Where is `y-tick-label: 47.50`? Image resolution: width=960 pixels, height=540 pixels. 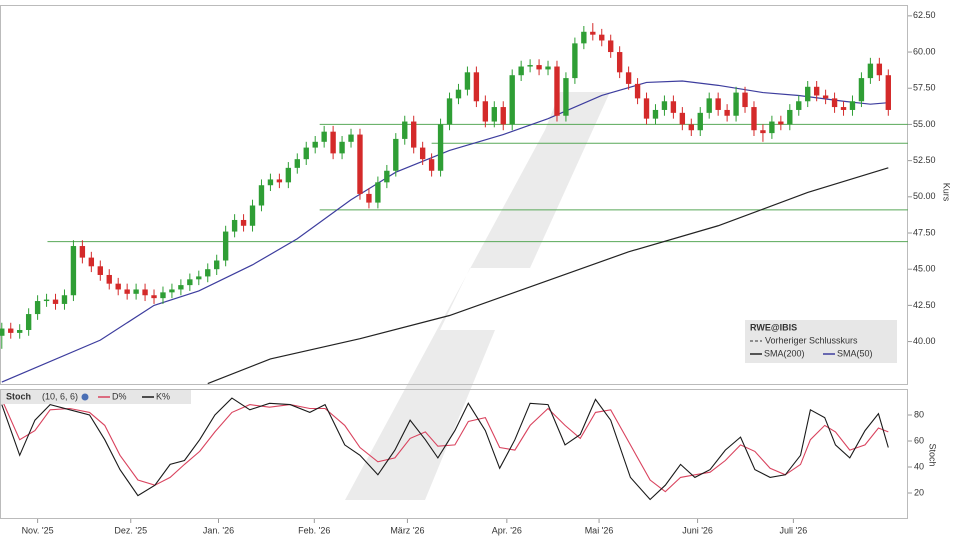
y-tick-label: 47.50 is located at coordinates (924, 232).